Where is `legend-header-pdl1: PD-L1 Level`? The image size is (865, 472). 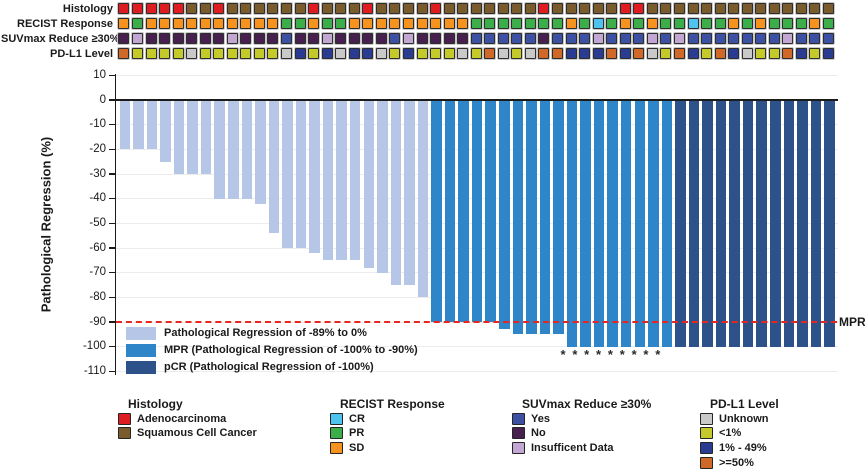
legend-header-pdl1: PD-L1 Level is located at coordinates (744, 404).